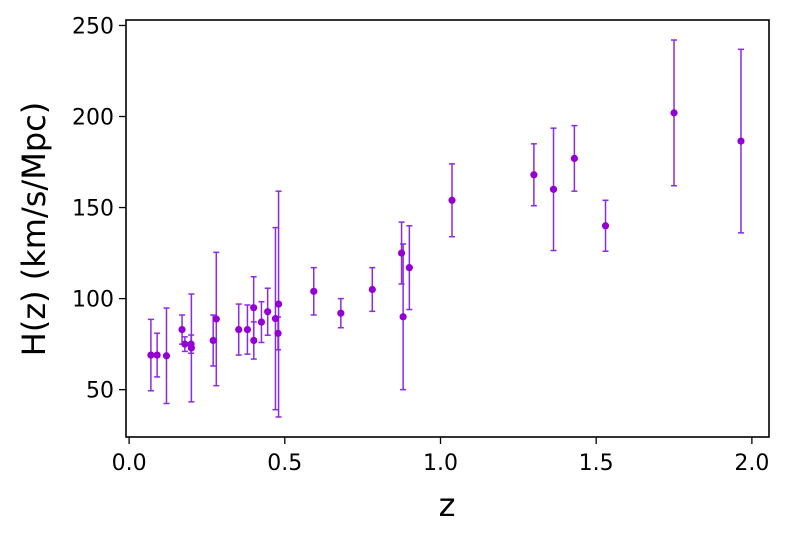 This screenshot has width=788, height=538. What do you see at coordinates (447, 505) in the screenshot?
I see `x-axis-title: z` at bounding box center [447, 505].